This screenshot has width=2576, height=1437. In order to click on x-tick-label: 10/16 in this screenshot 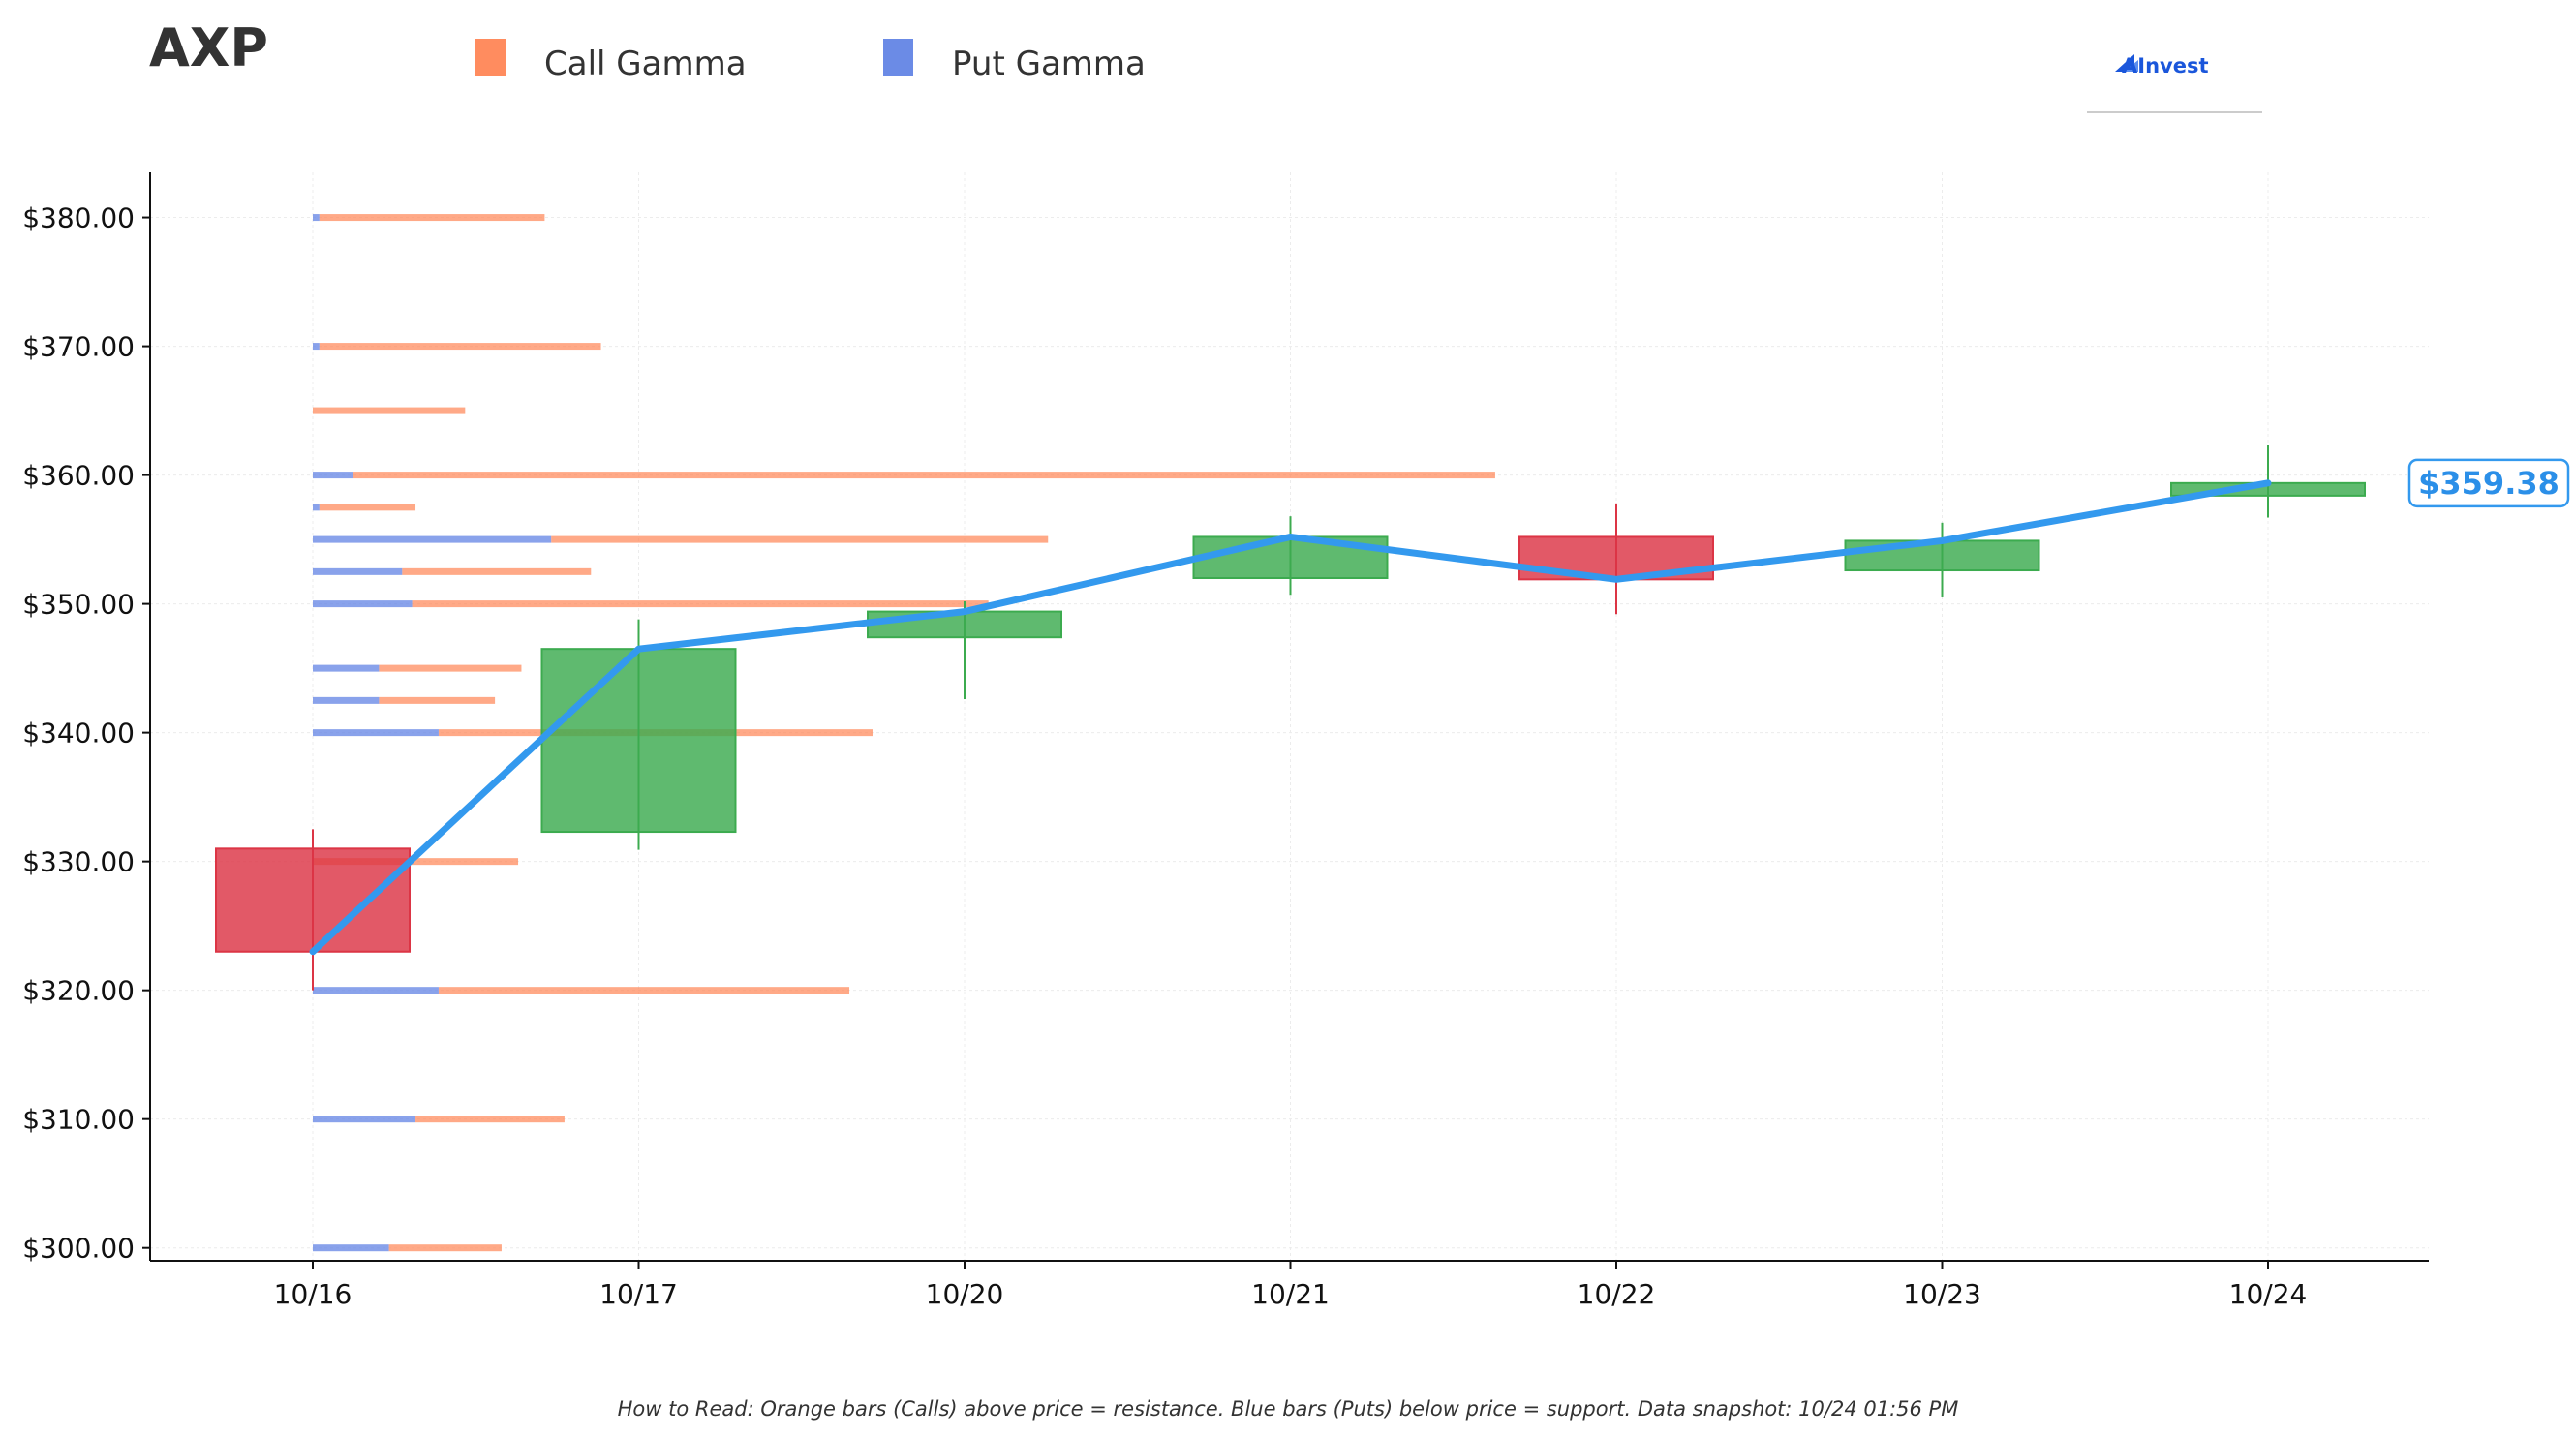, I will do `click(313, 1294)`.